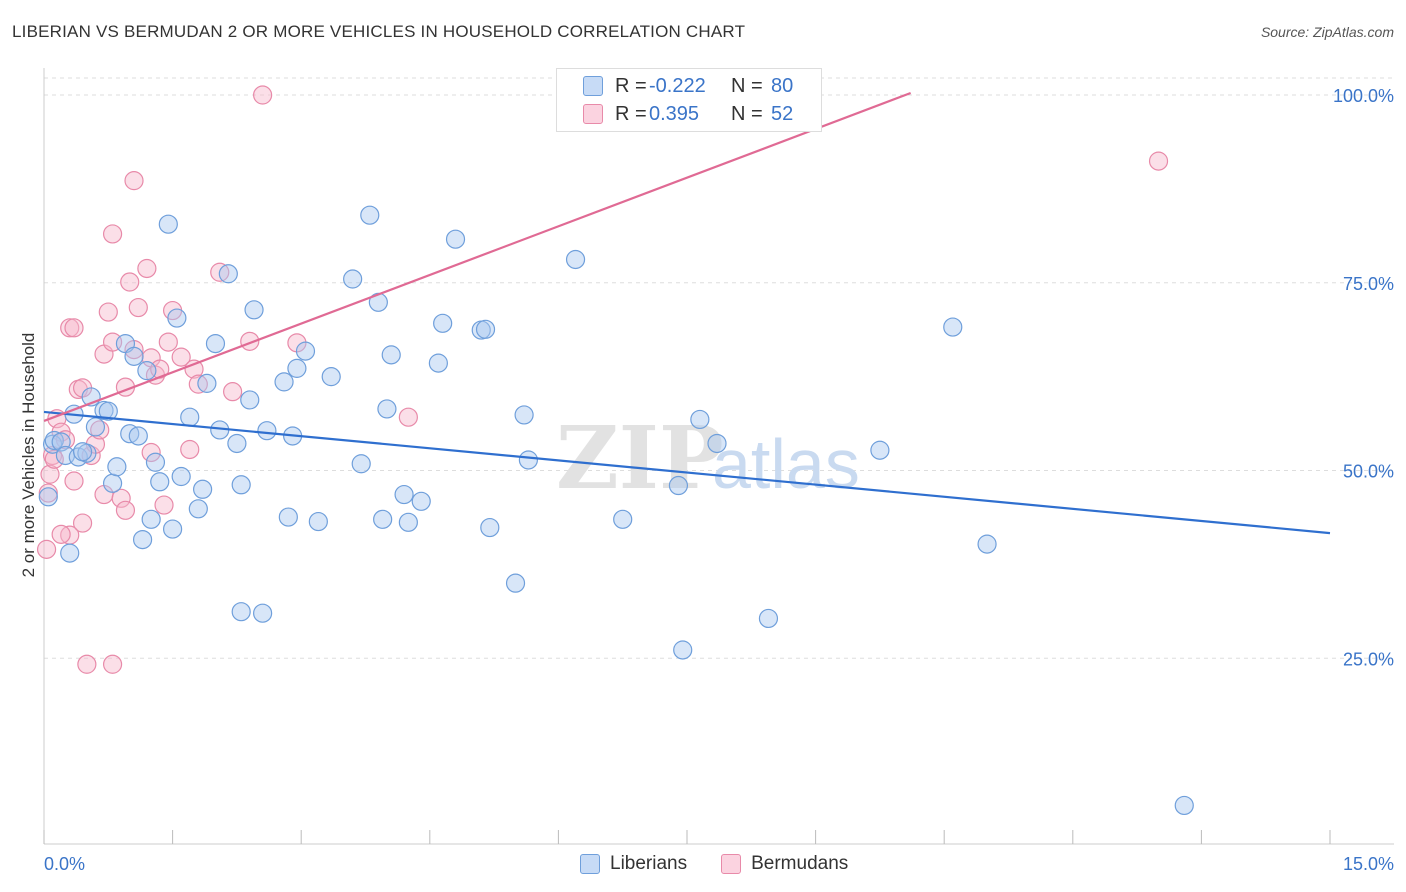  Describe the element at coordinates (689, 100) in the screenshot. I see `correlation-legend: R = -0.222 N = 80 R = 0.395 N = 52` at that location.